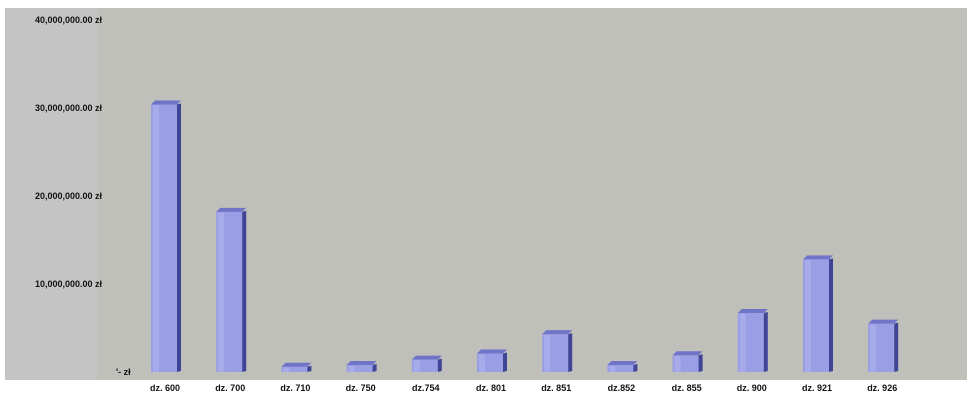 This screenshot has height=397, width=972. What do you see at coordinates (69, 196) in the screenshot?
I see `y-tick-label: 20,000,000.00 zł` at bounding box center [69, 196].